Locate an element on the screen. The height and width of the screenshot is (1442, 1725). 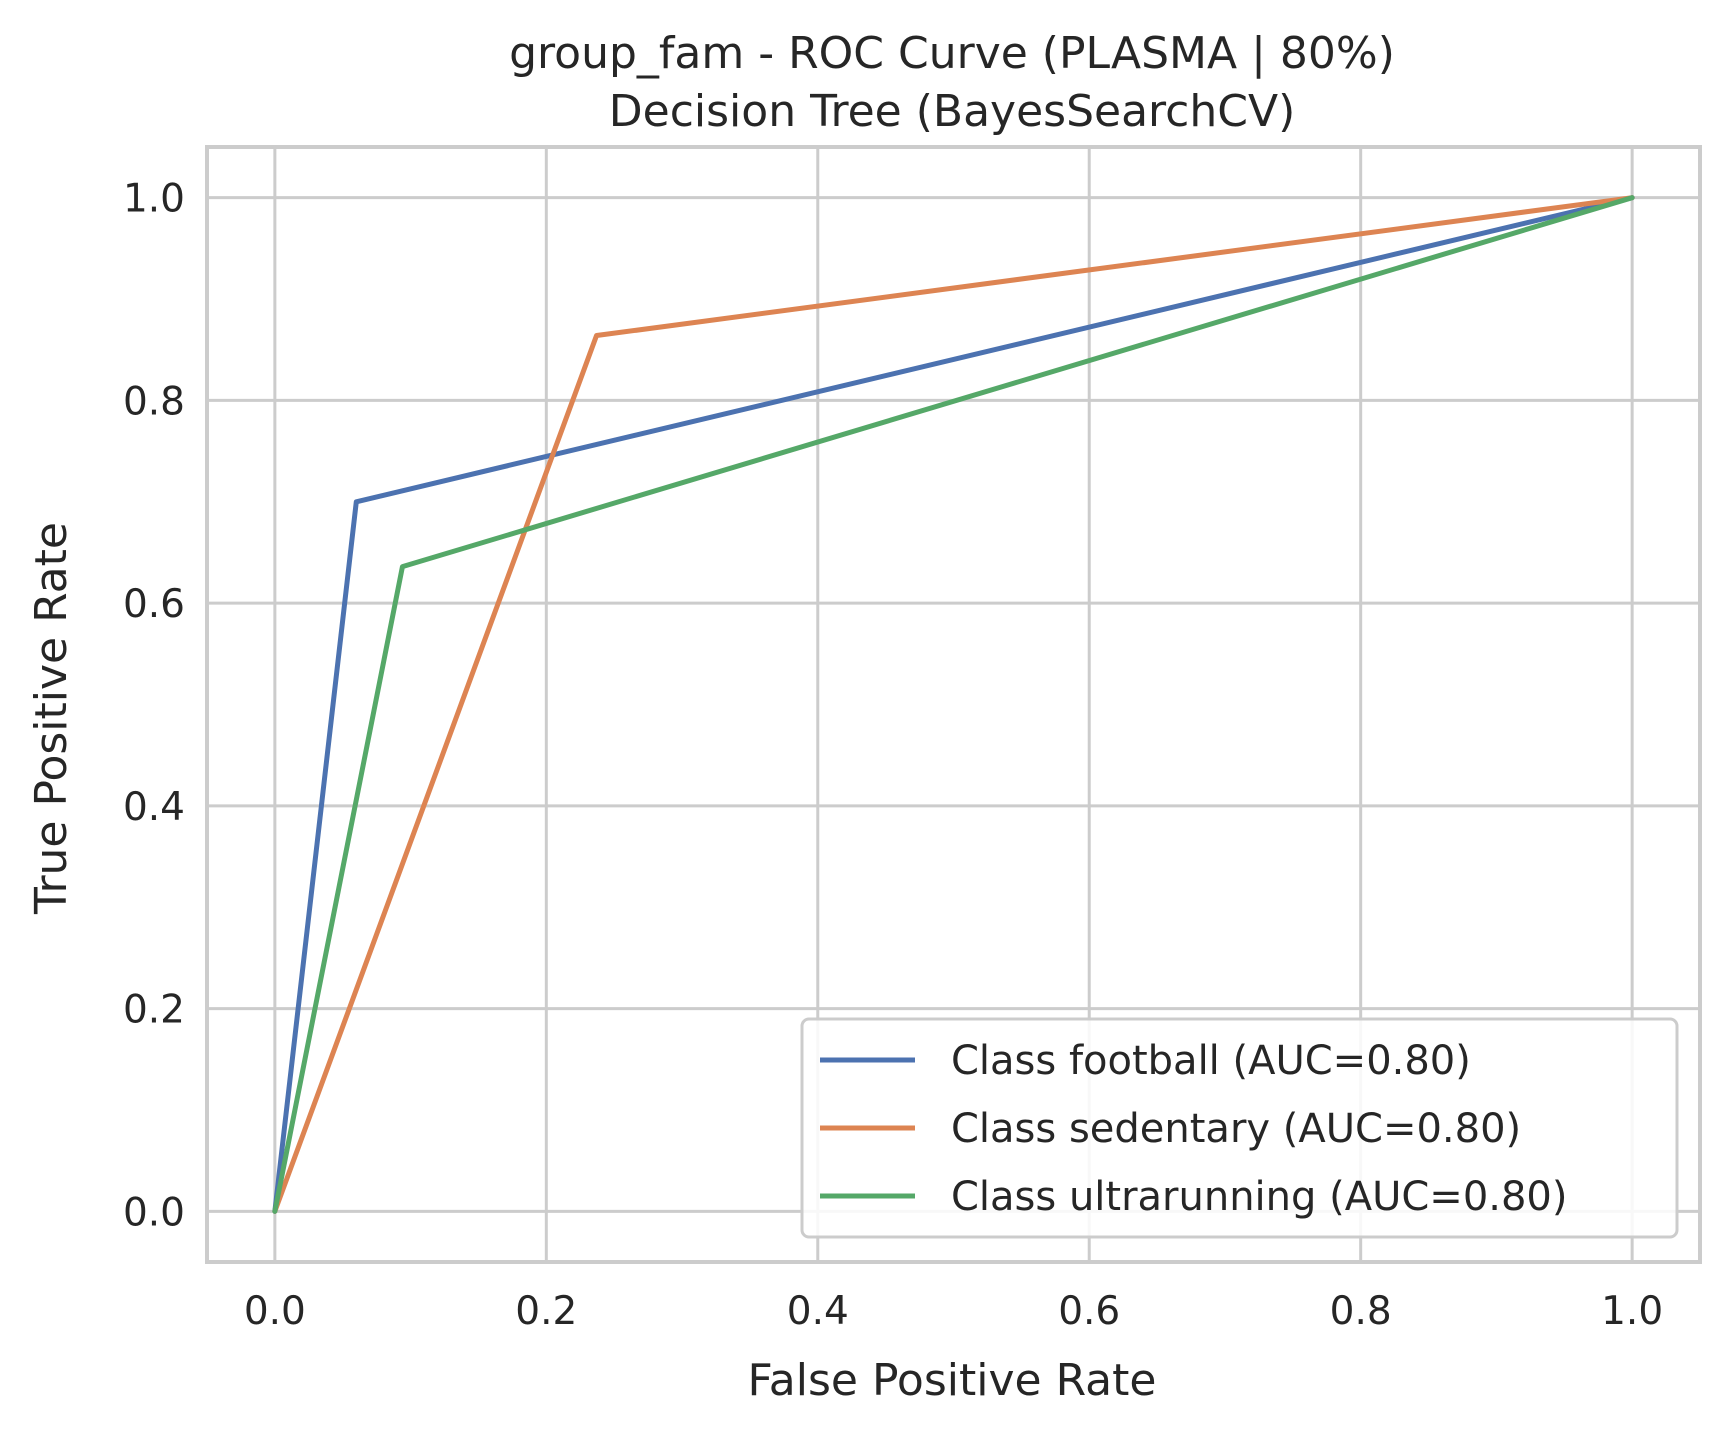
y-tick-label: 0.4 is located at coordinates (154, 807).